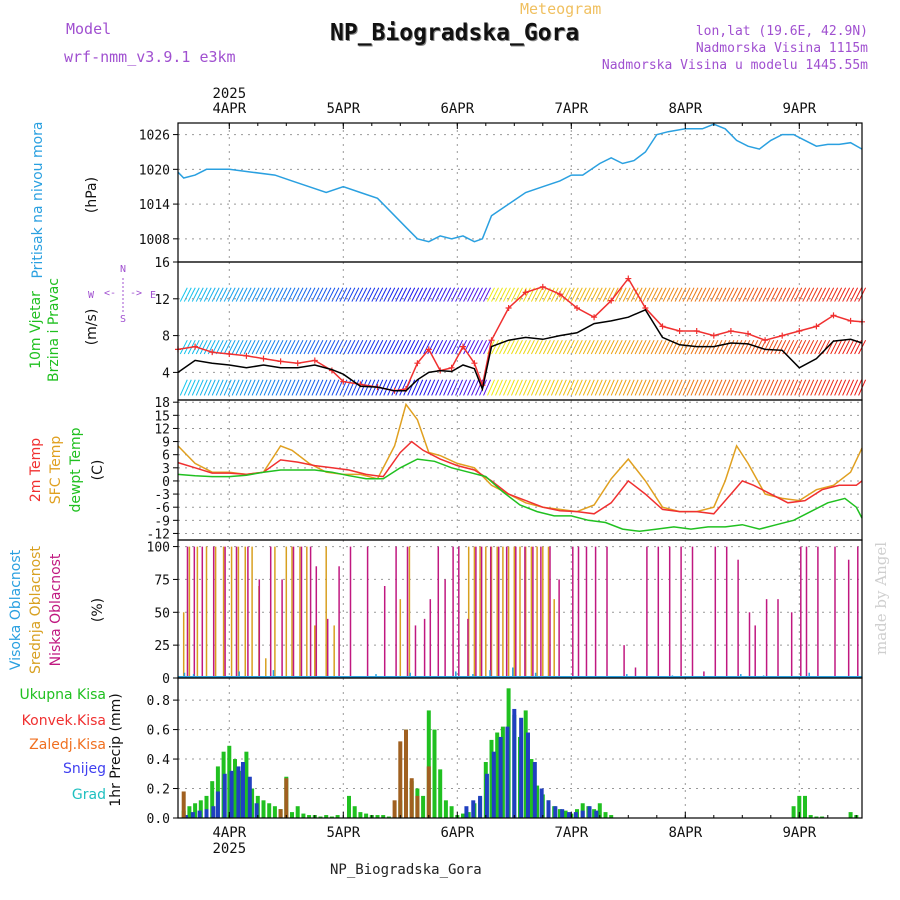  I want to click on y-tick-label: 1008, so click(154, 240).